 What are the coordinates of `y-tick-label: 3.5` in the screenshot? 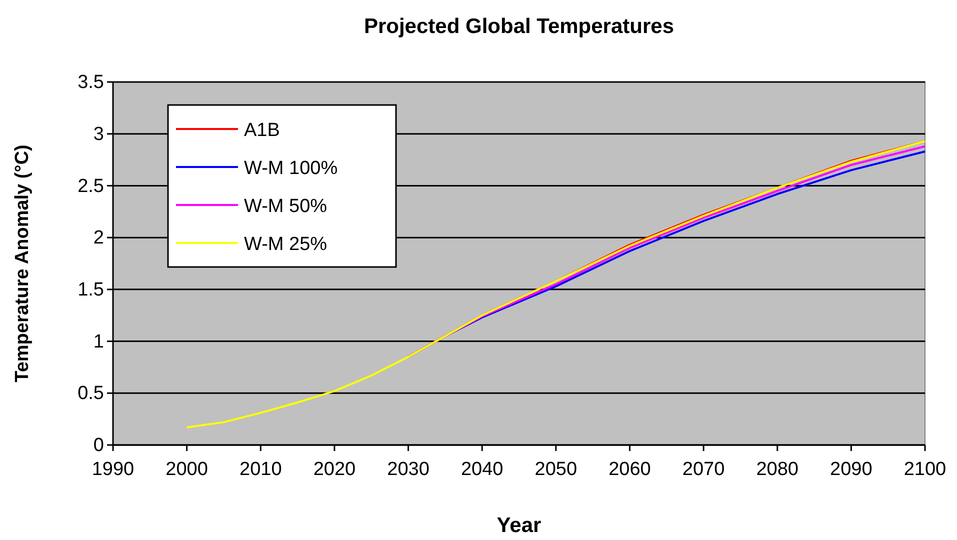 It's located at (91, 83).